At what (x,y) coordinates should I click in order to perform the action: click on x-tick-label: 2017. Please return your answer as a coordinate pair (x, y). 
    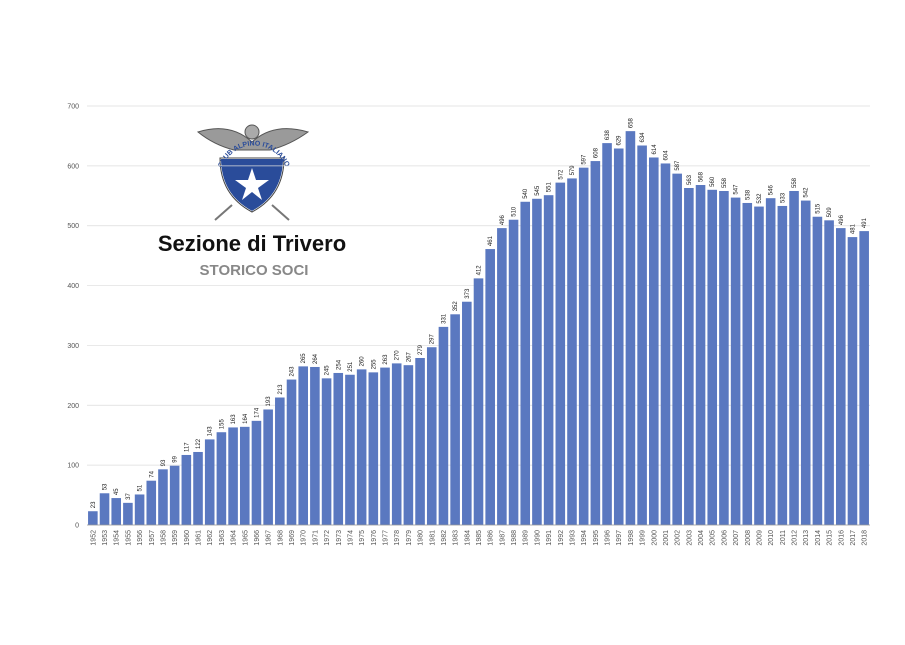
    Looking at the image, I should click on (853, 538).